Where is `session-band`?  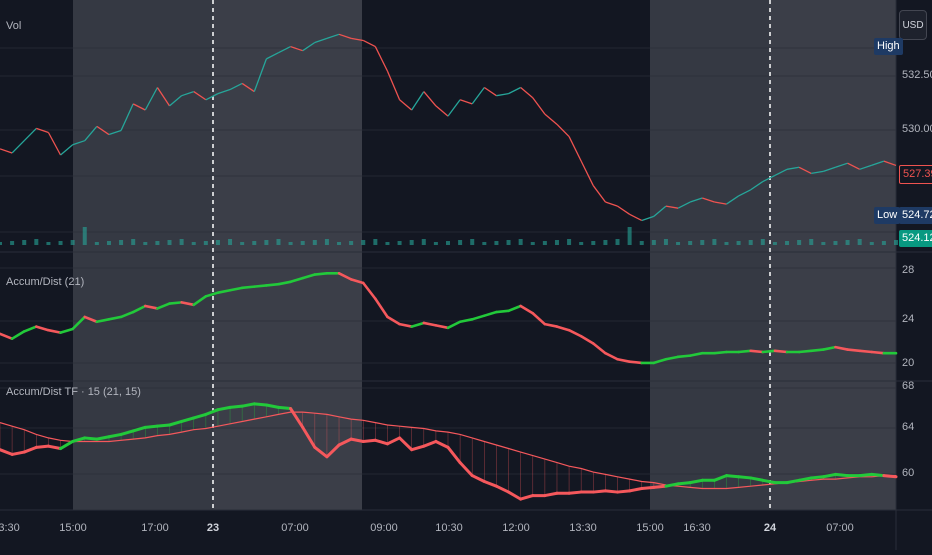
session-band is located at coordinates (143, 255).